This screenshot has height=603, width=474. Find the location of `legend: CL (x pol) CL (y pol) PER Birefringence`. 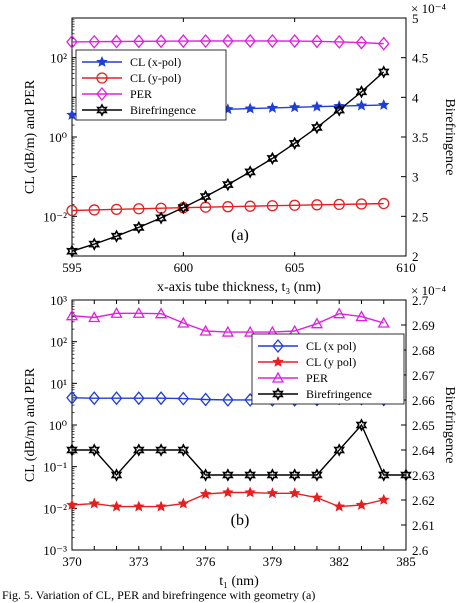

legend: CL (x pol) CL (y pol) PER Birefringence is located at coordinates (328, 369).